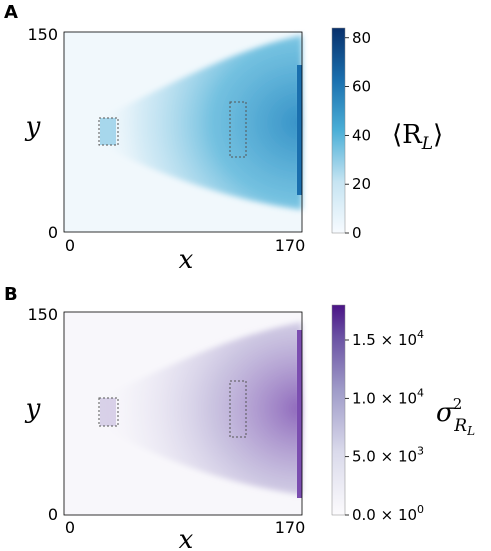 The height and width of the screenshot is (551, 491). What do you see at coordinates (417, 137) in the screenshot?
I see `colorbar-label-a: ⟨RL⟩` at bounding box center [417, 137].